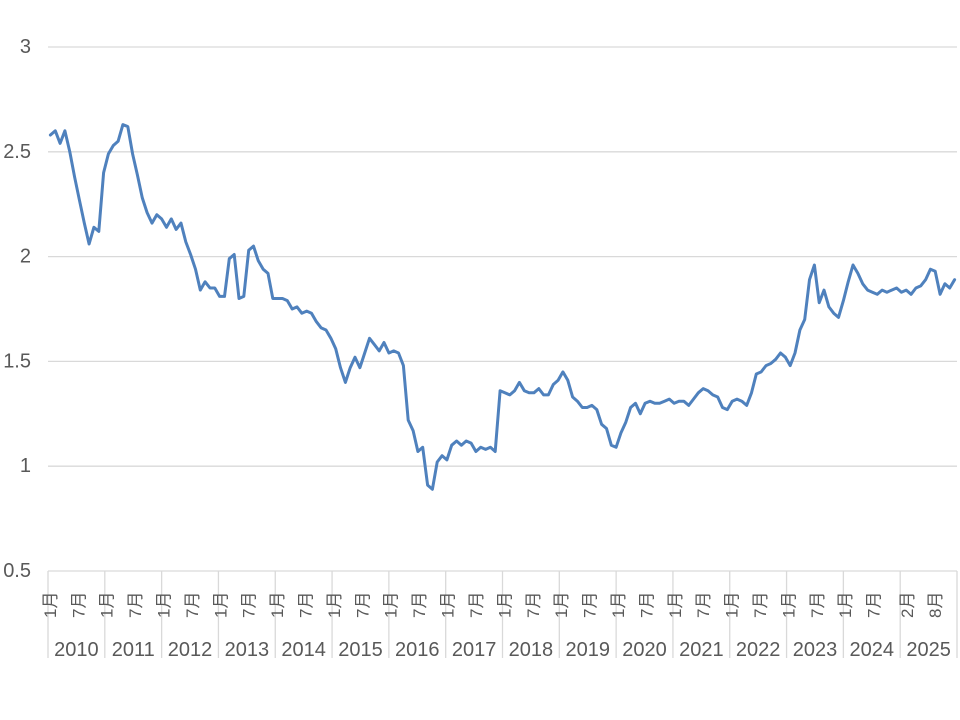 Image resolution: width=960 pixels, height=720 pixels. I want to click on x-axis-year-label: 2015, so click(360, 650).